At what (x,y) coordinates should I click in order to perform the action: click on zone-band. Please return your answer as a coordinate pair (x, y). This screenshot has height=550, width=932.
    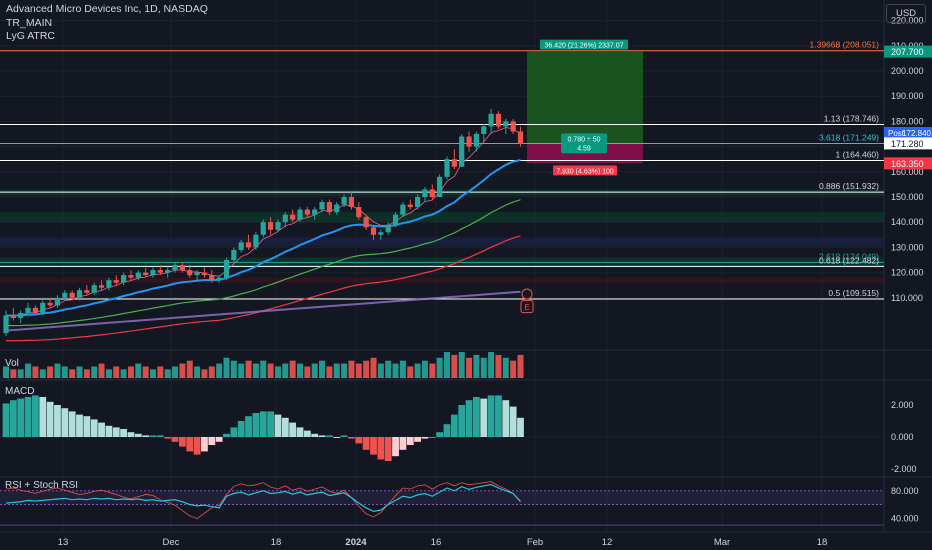
    Looking at the image, I should click on (442, 217).